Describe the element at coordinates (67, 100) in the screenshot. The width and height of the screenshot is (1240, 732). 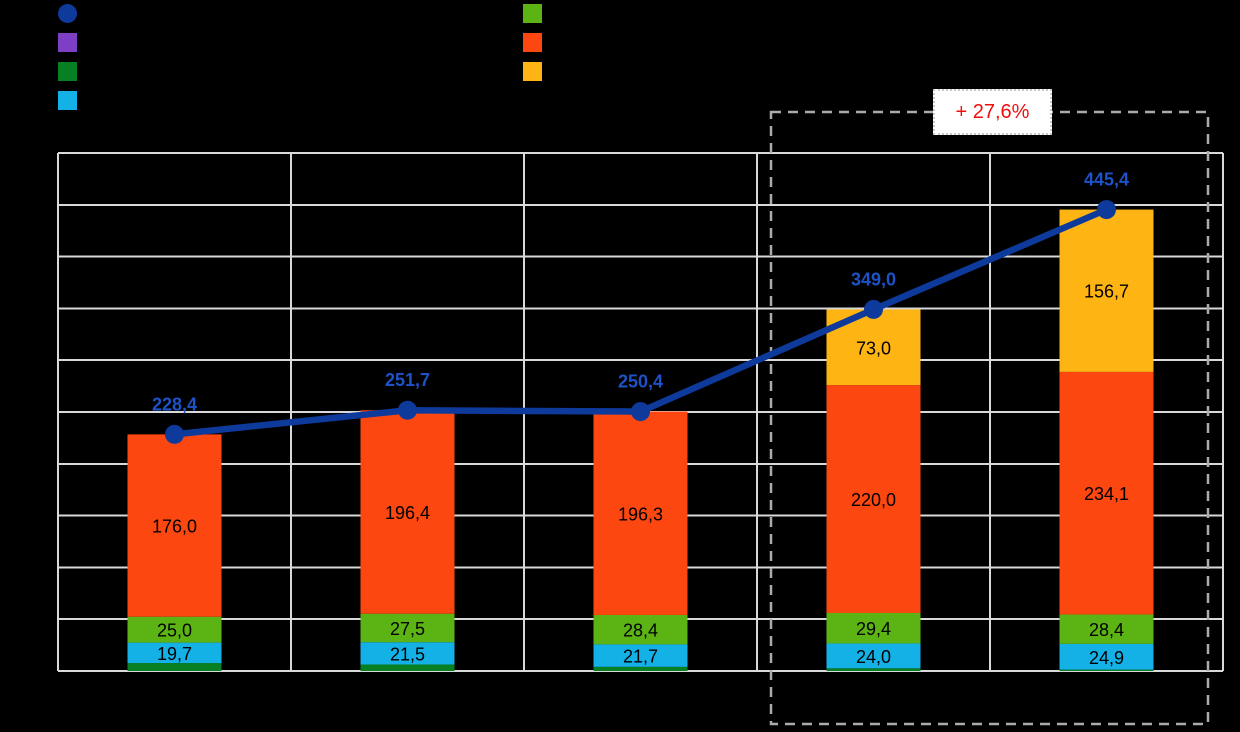
I see `cyan-series-legend-marker-icon` at that location.